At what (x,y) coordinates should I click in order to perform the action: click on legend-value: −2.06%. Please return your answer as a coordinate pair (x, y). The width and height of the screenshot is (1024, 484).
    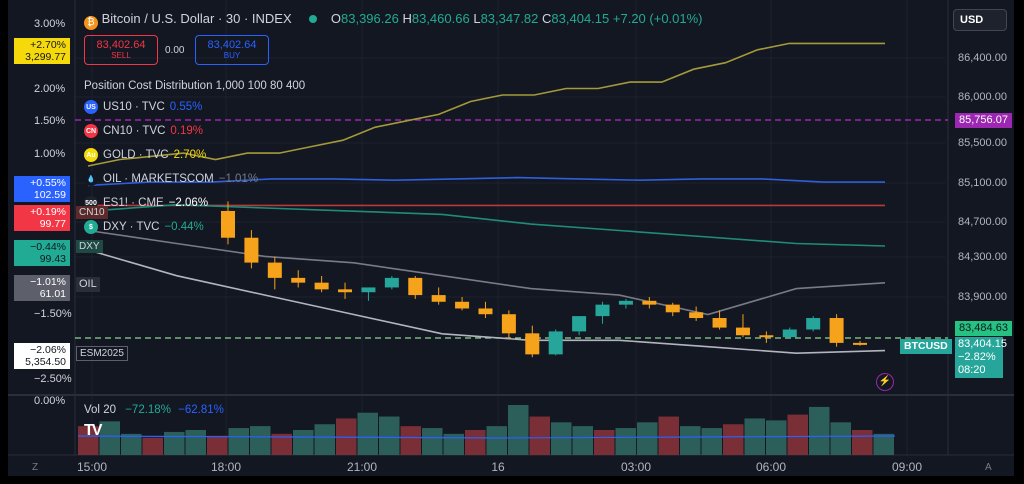
    Looking at the image, I should click on (188, 203).